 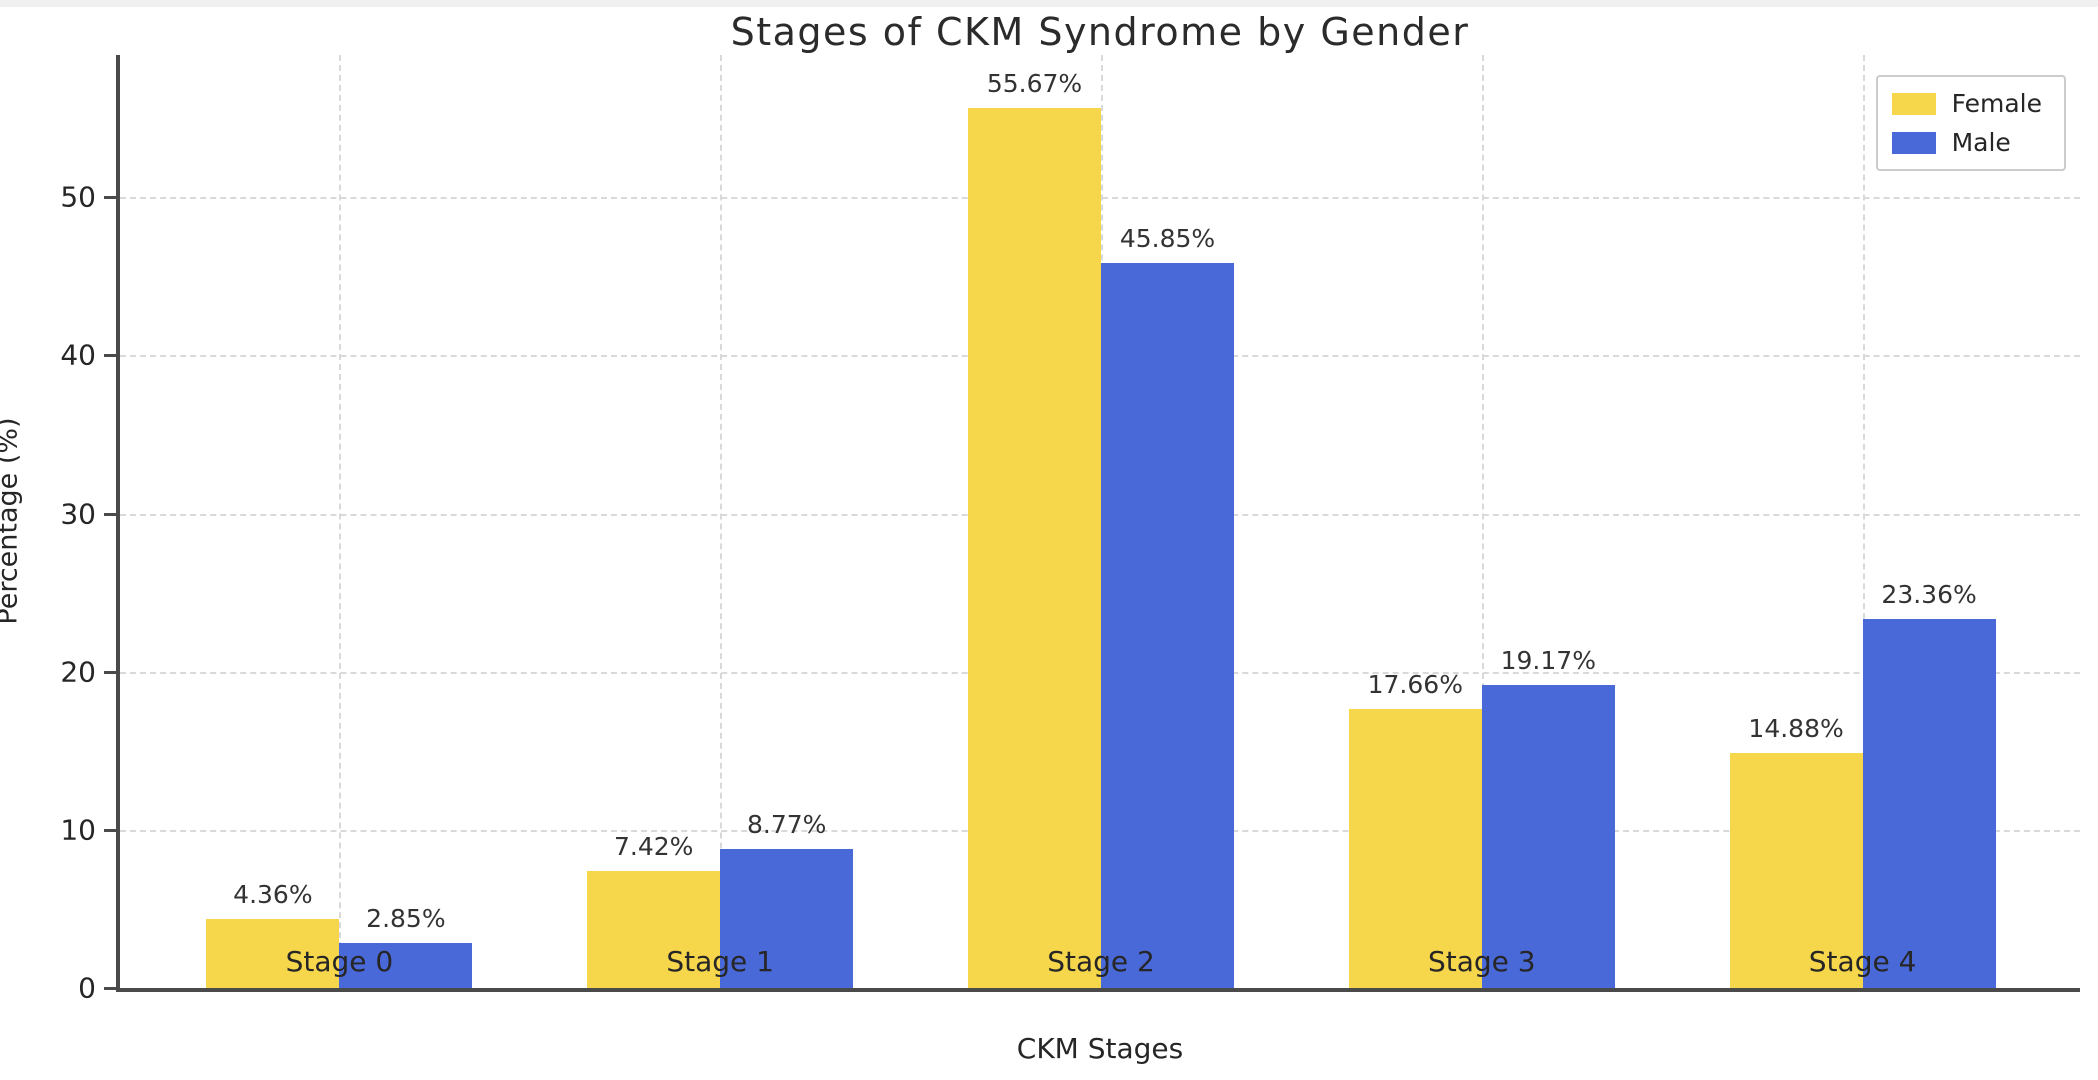 I want to click on legend-item-male: Male, so click(x=1966, y=142).